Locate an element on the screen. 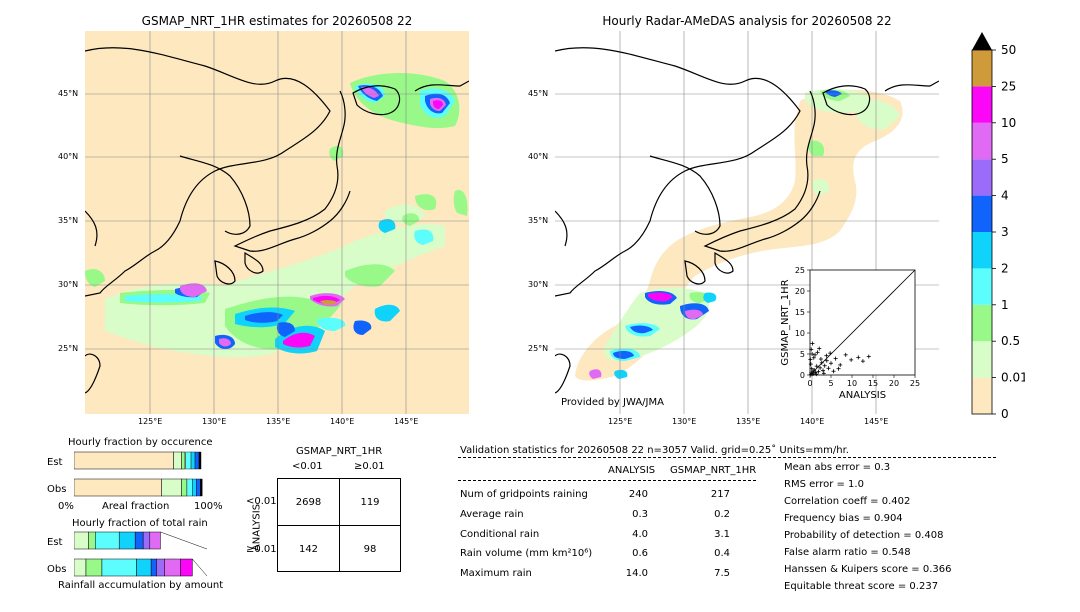  contingency-col-header-0: <0.01 is located at coordinates (307, 466).